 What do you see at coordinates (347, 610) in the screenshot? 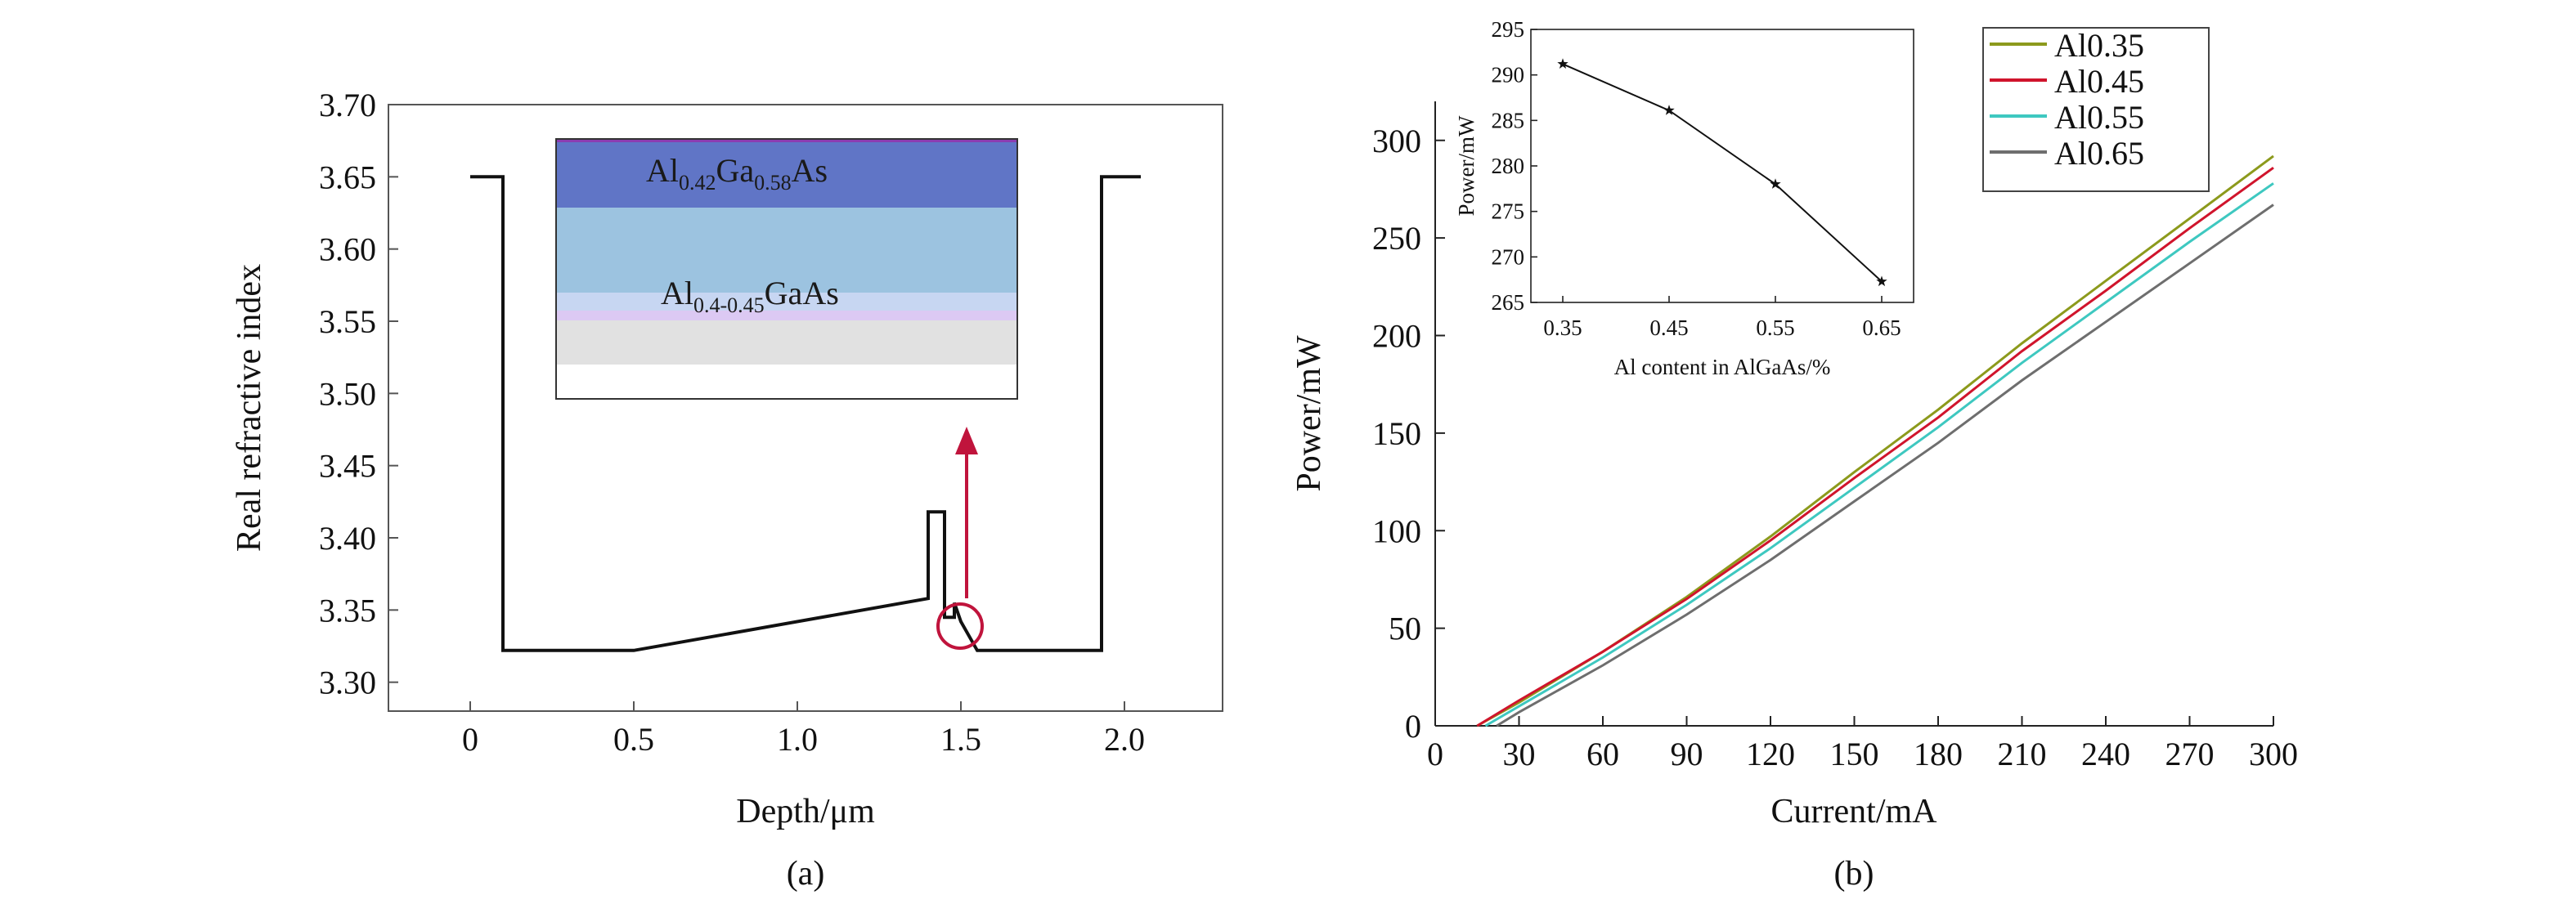
I see `panel-a-y-tick-label: 3.35` at bounding box center [347, 610].